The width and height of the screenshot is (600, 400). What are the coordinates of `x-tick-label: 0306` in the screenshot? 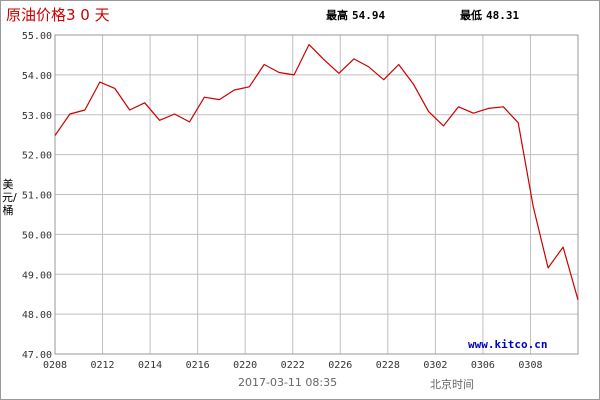 It's located at (483, 365).